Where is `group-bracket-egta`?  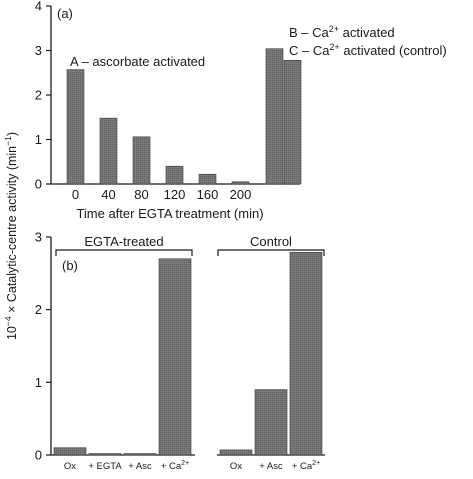
group-bracket-egta is located at coordinates (124, 252).